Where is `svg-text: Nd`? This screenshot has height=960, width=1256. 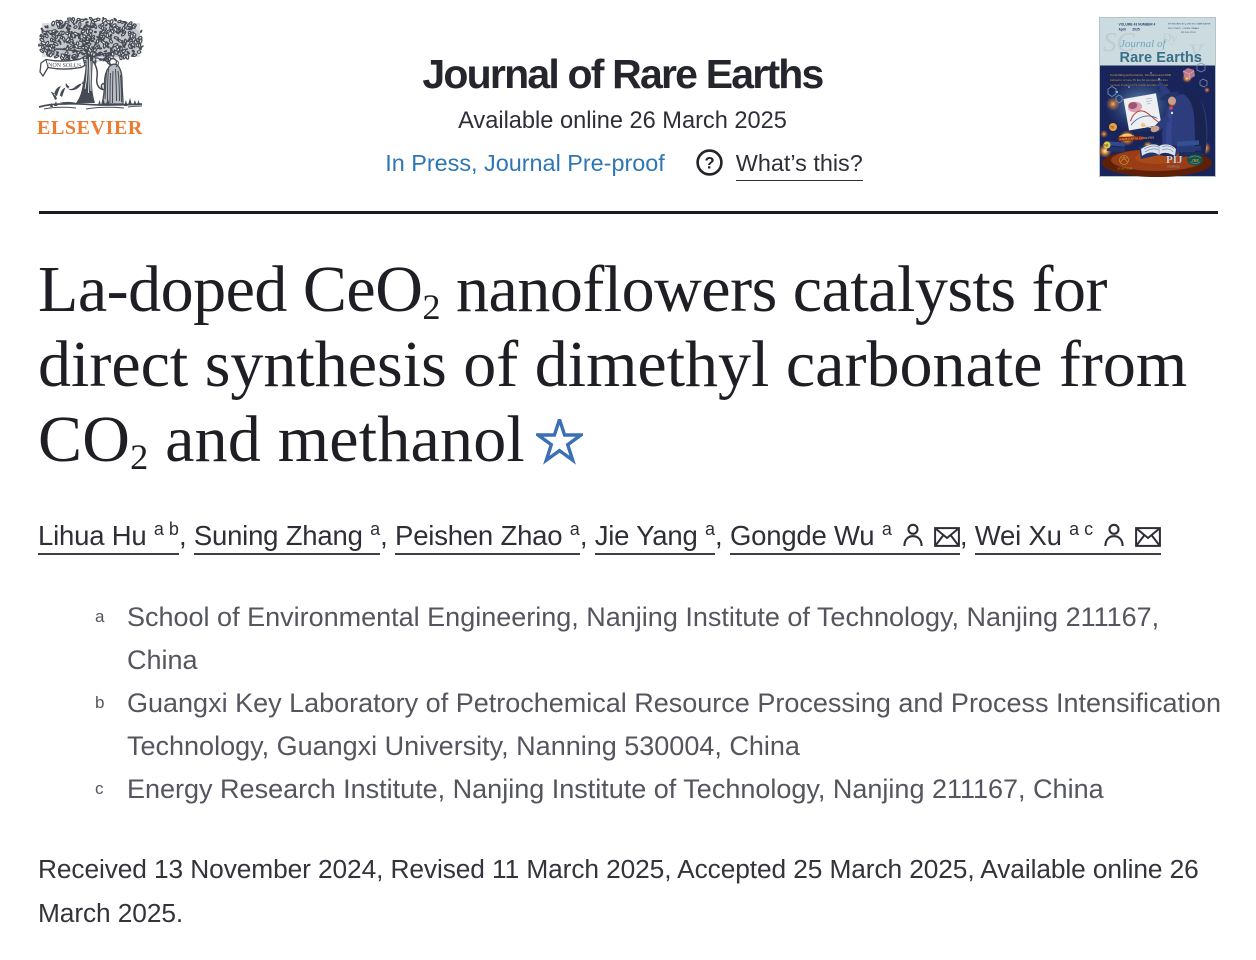
svg-text: Nd is located at coordinates (1106, 145).